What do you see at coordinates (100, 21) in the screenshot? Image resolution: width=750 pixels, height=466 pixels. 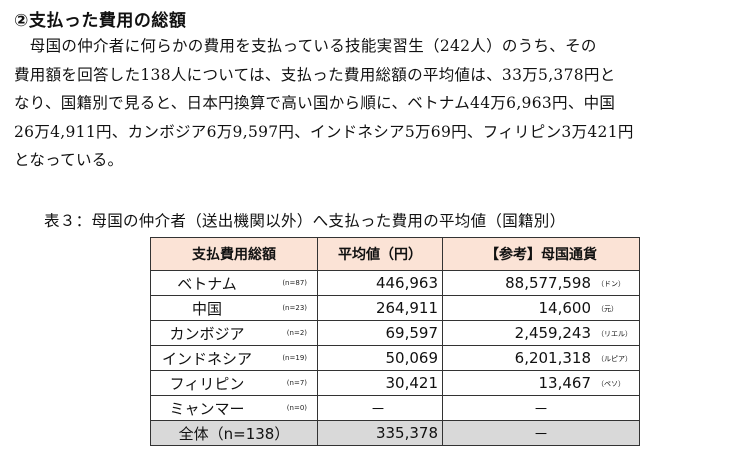 I see `section-heading: ②支払った費用の総額` at bounding box center [100, 21].